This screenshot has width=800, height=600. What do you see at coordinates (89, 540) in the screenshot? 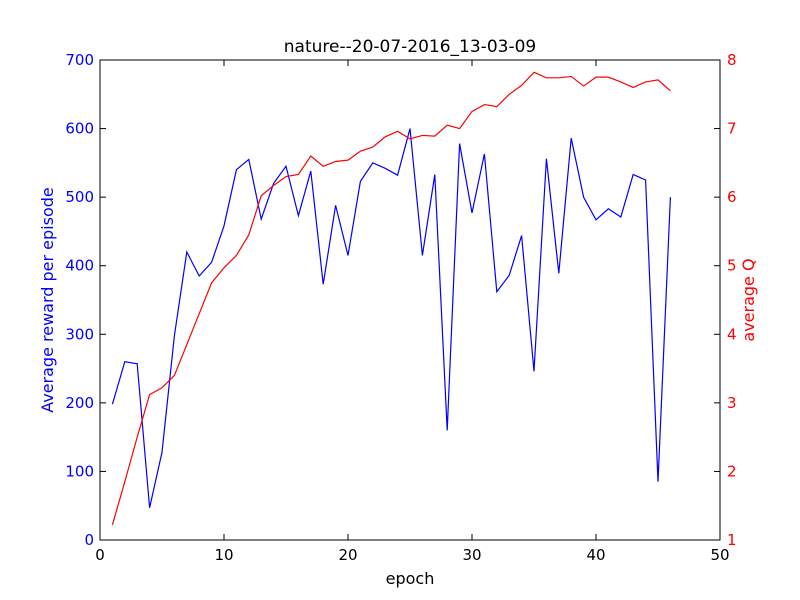
I see `left-y-tick-label: 0` at bounding box center [89, 540].